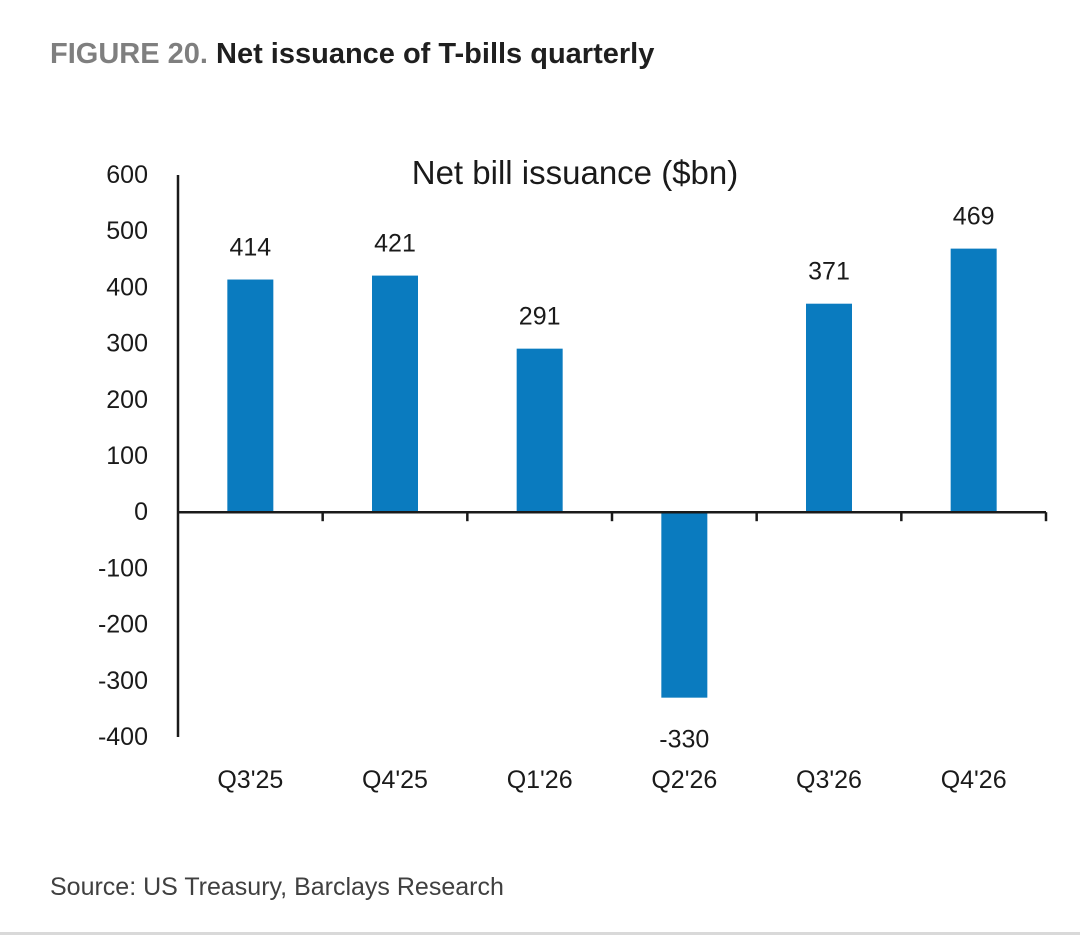  What do you see at coordinates (127, 456) in the screenshot?
I see `y-tick-label: 100` at bounding box center [127, 456].